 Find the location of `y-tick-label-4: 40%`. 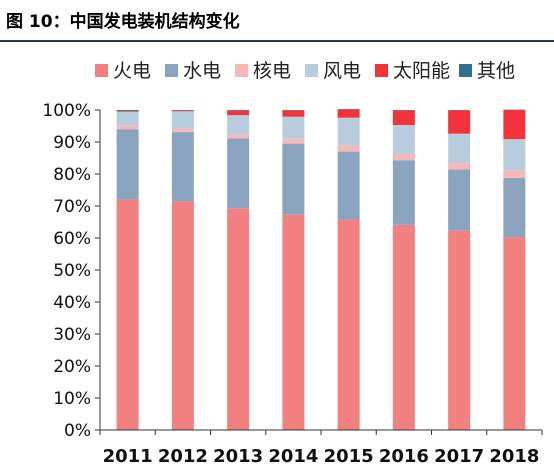

y-tick-label-4: 40% is located at coordinates (72, 303).